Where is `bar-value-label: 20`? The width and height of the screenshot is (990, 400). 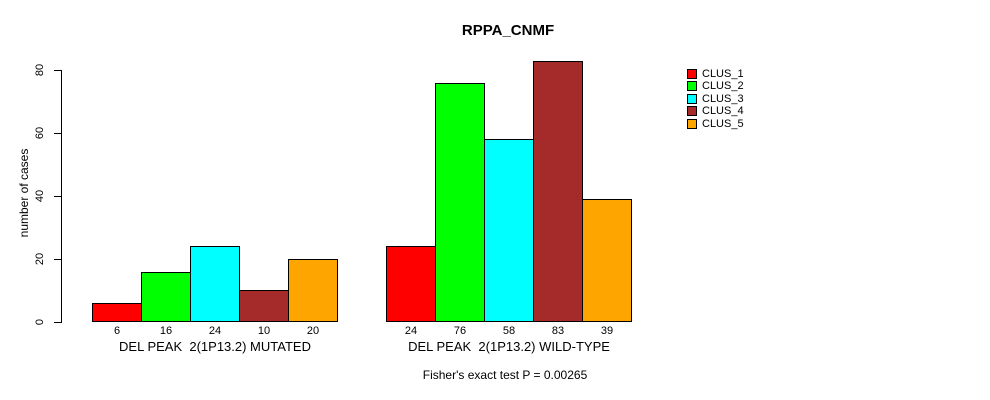 bar-value-label: 20 is located at coordinates (313, 331).